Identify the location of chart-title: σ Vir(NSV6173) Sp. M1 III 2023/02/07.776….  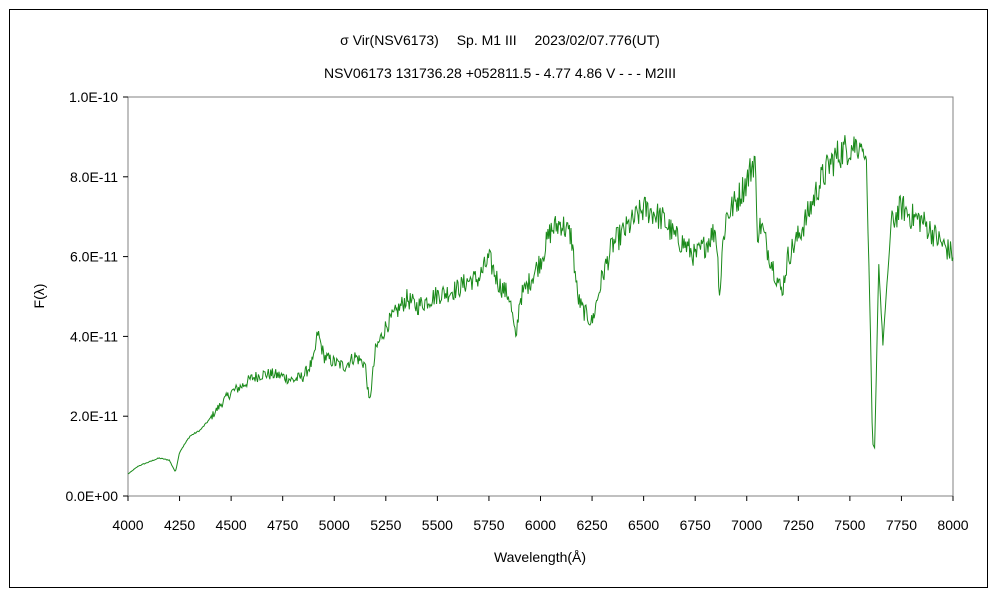
(500, 40).